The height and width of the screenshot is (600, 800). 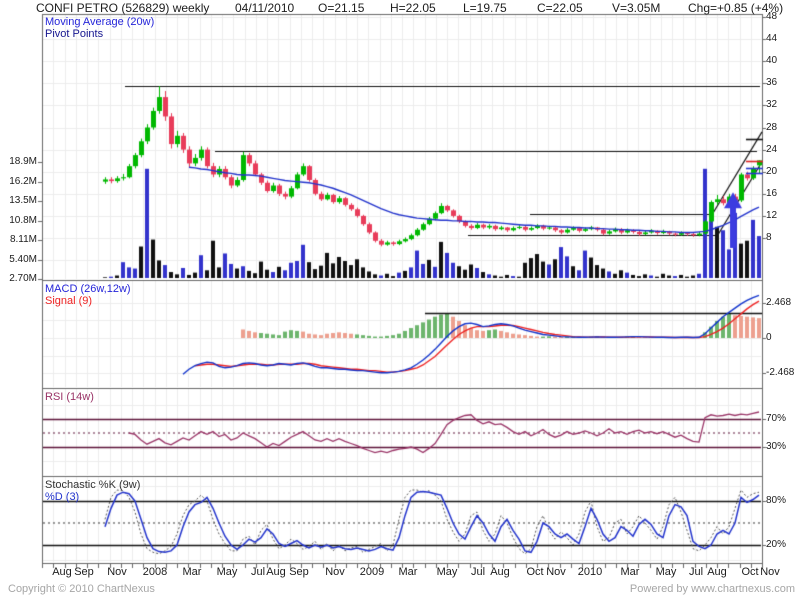 What do you see at coordinates (772, 16) in the screenshot?
I see `price-axis-tick: 48` at bounding box center [772, 16].